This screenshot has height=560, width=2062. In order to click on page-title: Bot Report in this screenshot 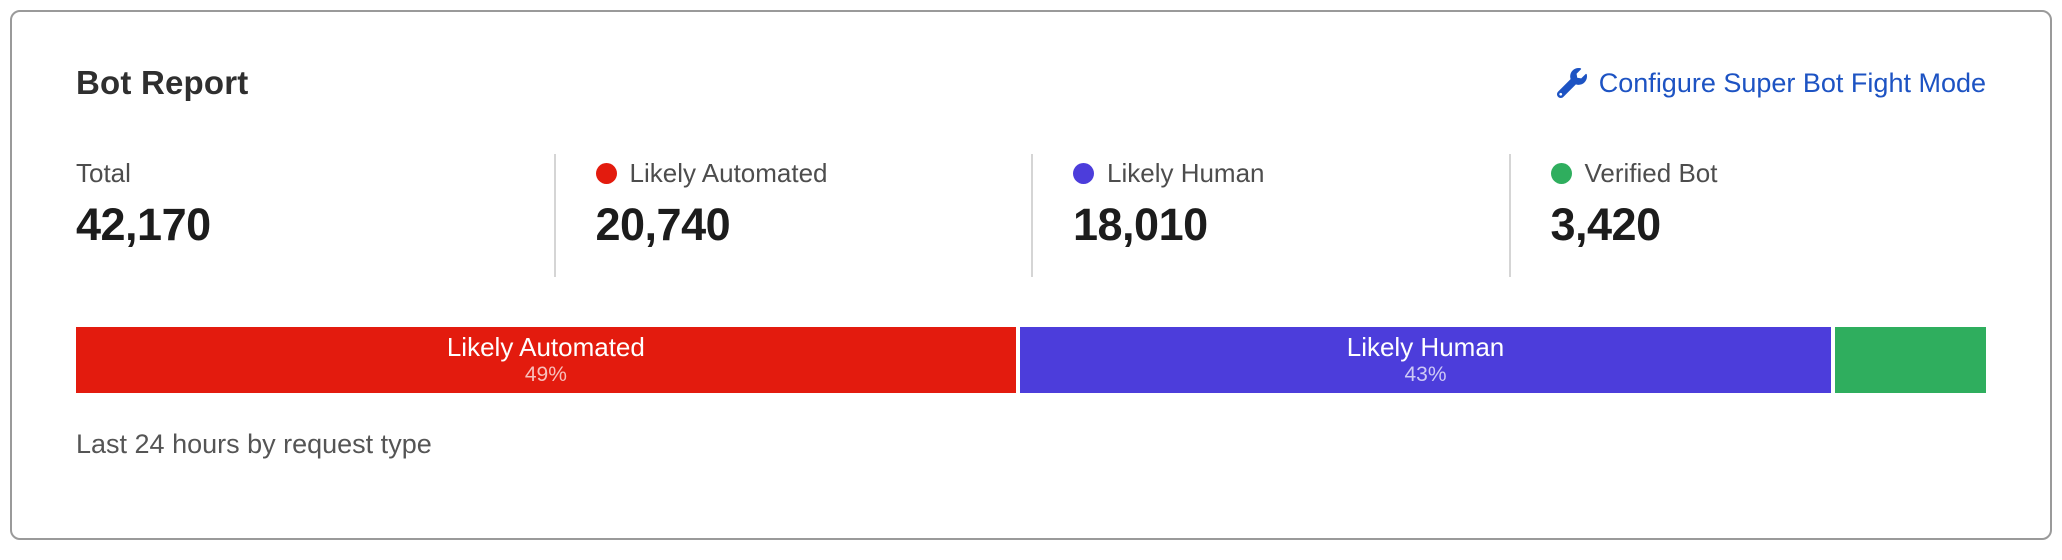, I will do `click(162, 82)`.